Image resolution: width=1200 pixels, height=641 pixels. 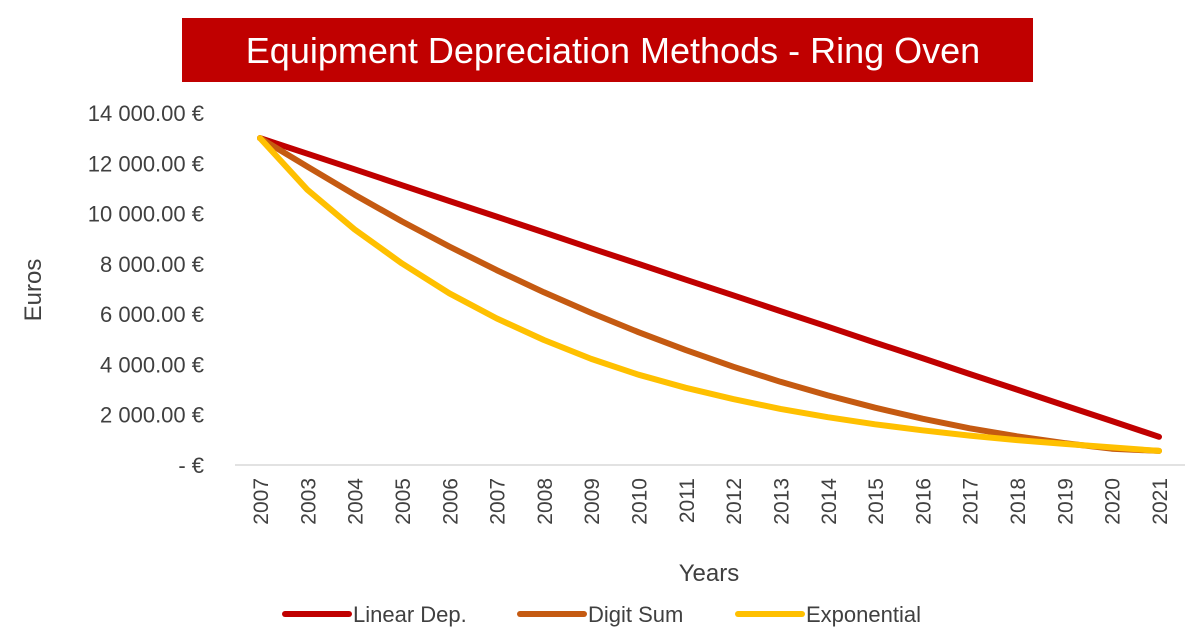 I want to click on x-tick-label: 2016, so click(x=923, y=501).